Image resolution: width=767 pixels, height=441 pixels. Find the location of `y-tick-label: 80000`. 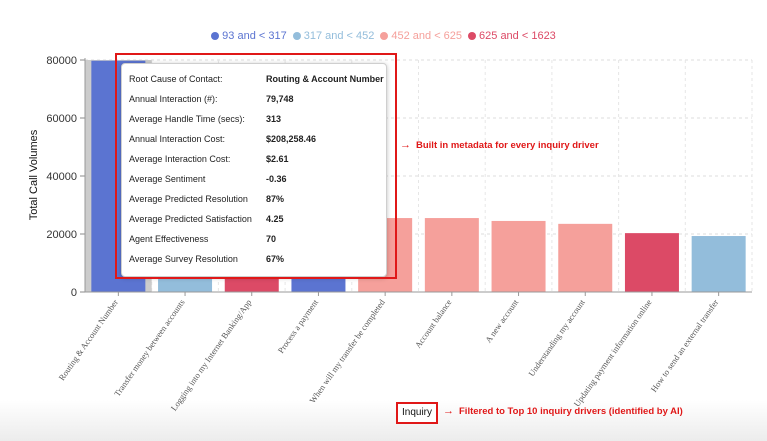

y-tick-label: 80000 is located at coordinates (61, 61).